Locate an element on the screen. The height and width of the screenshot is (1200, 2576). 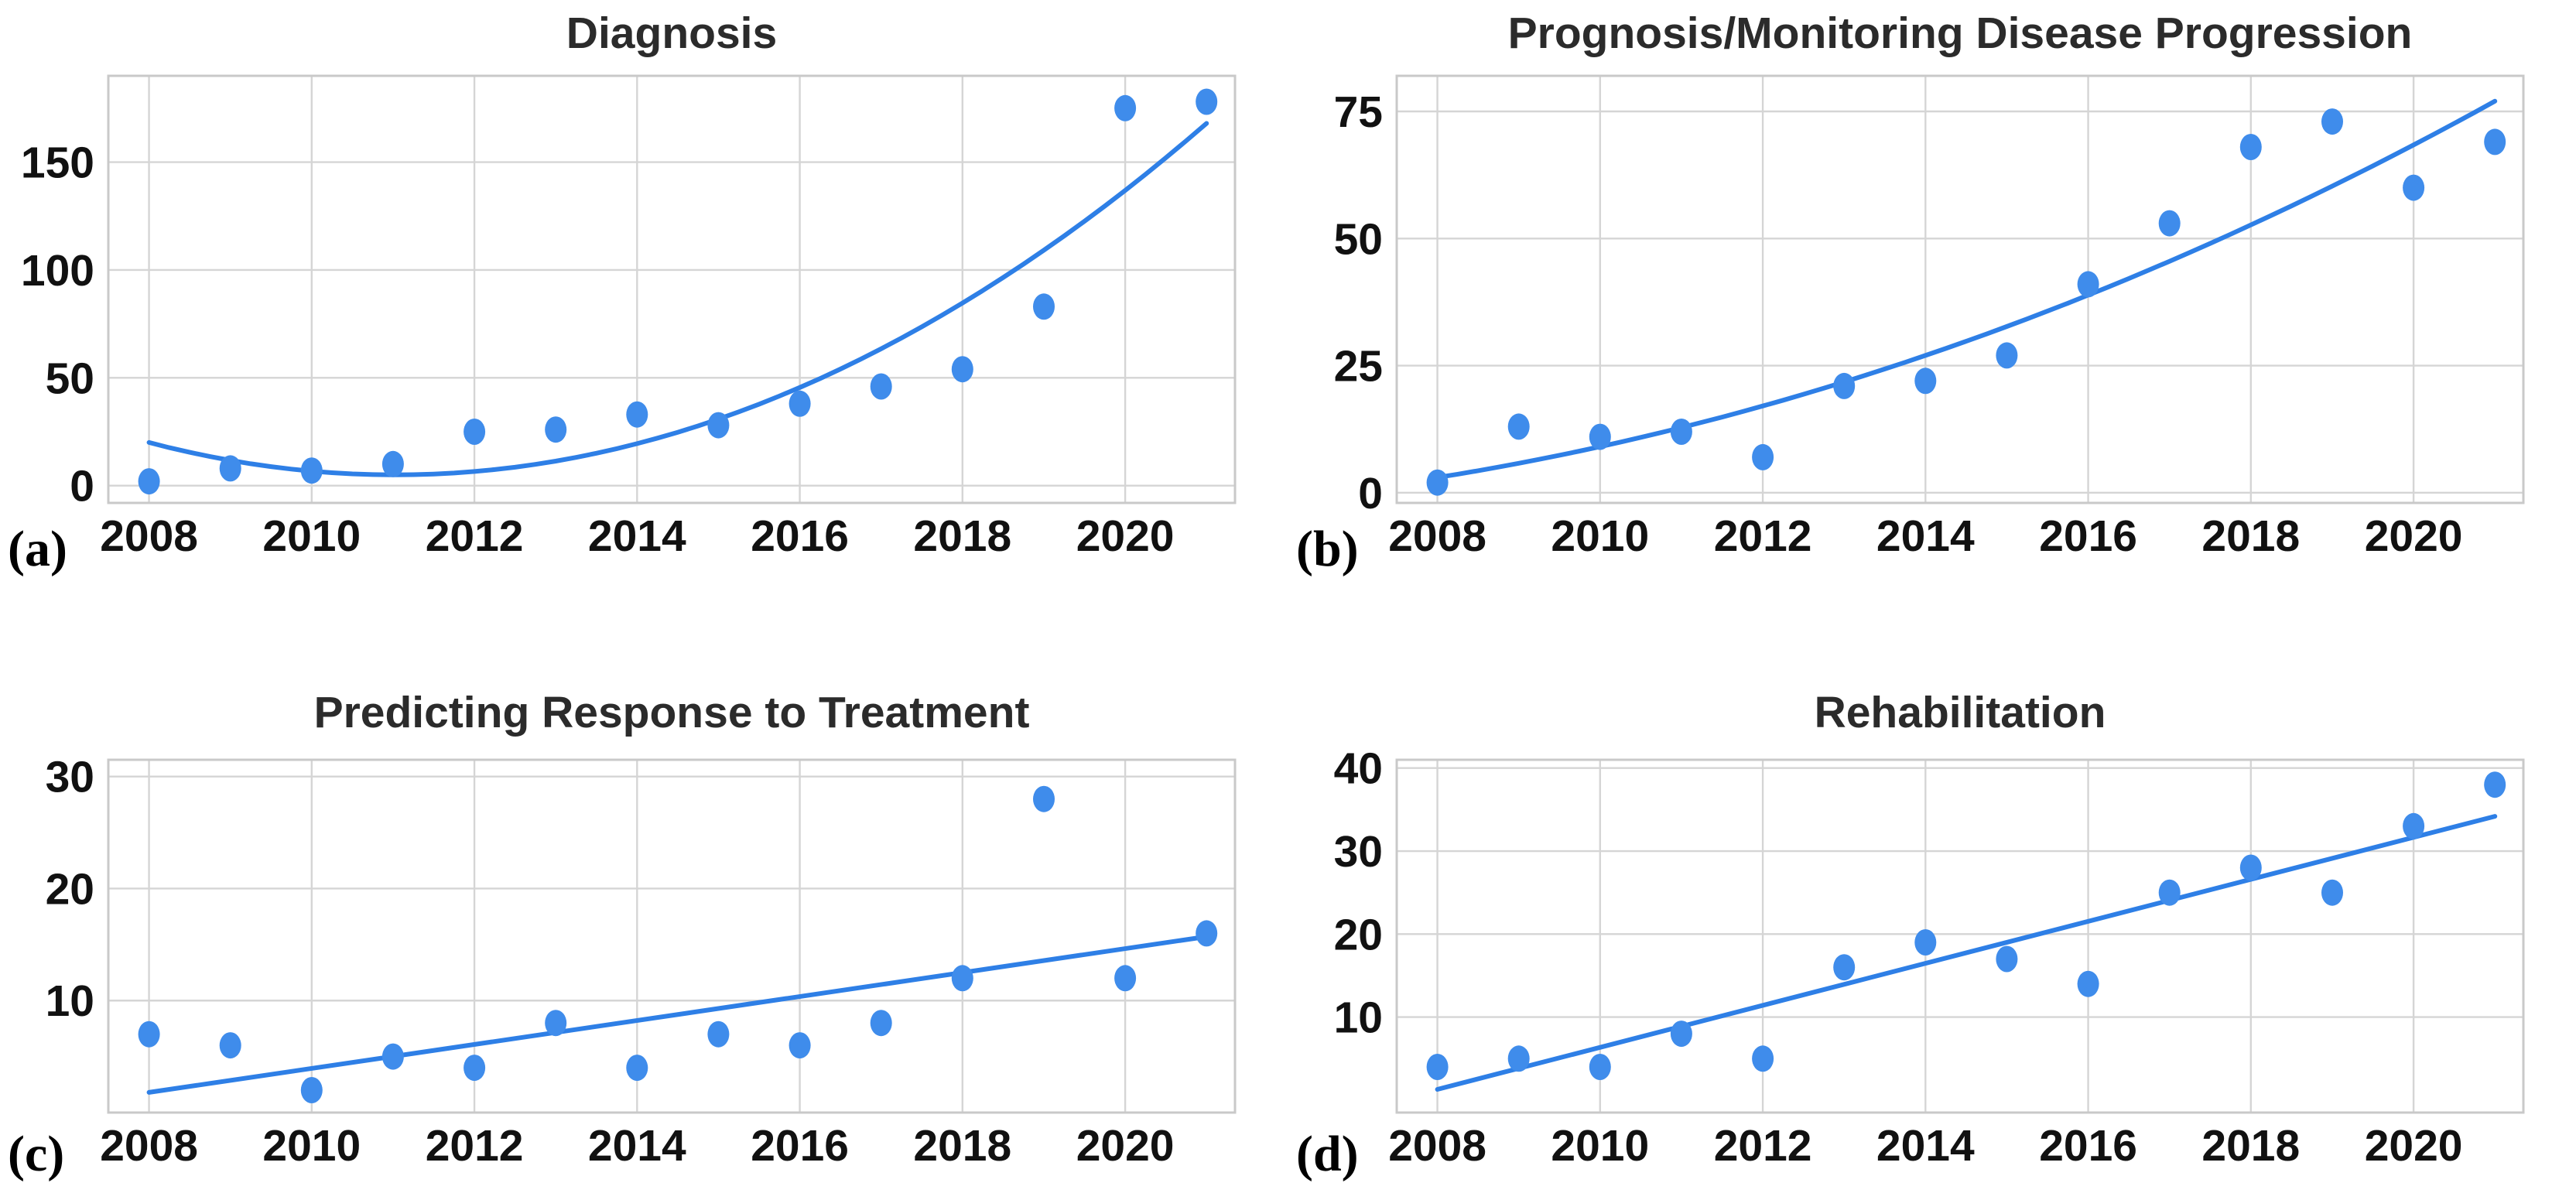
x-tick-label: 2010 is located at coordinates (1600, 1146).